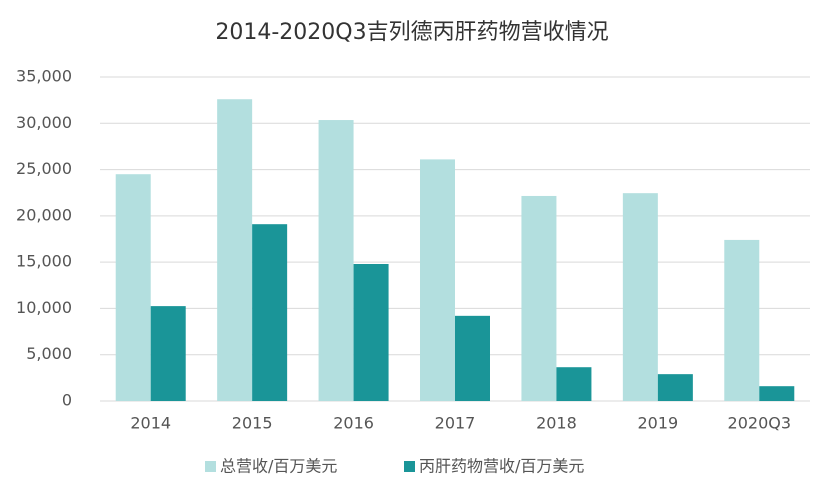 The height and width of the screenshot is (490, 825). Describe the element at coordinates (44, 168) in the screenshot. I see `y-tick-label: 25,000` at that location.